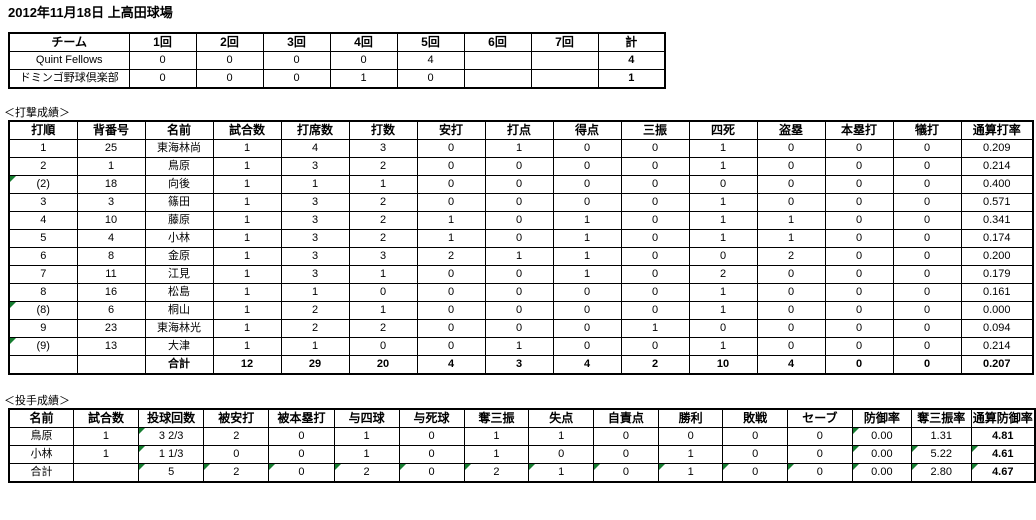  I want to click on batting-cell-runs: 1, so click(587, 238).